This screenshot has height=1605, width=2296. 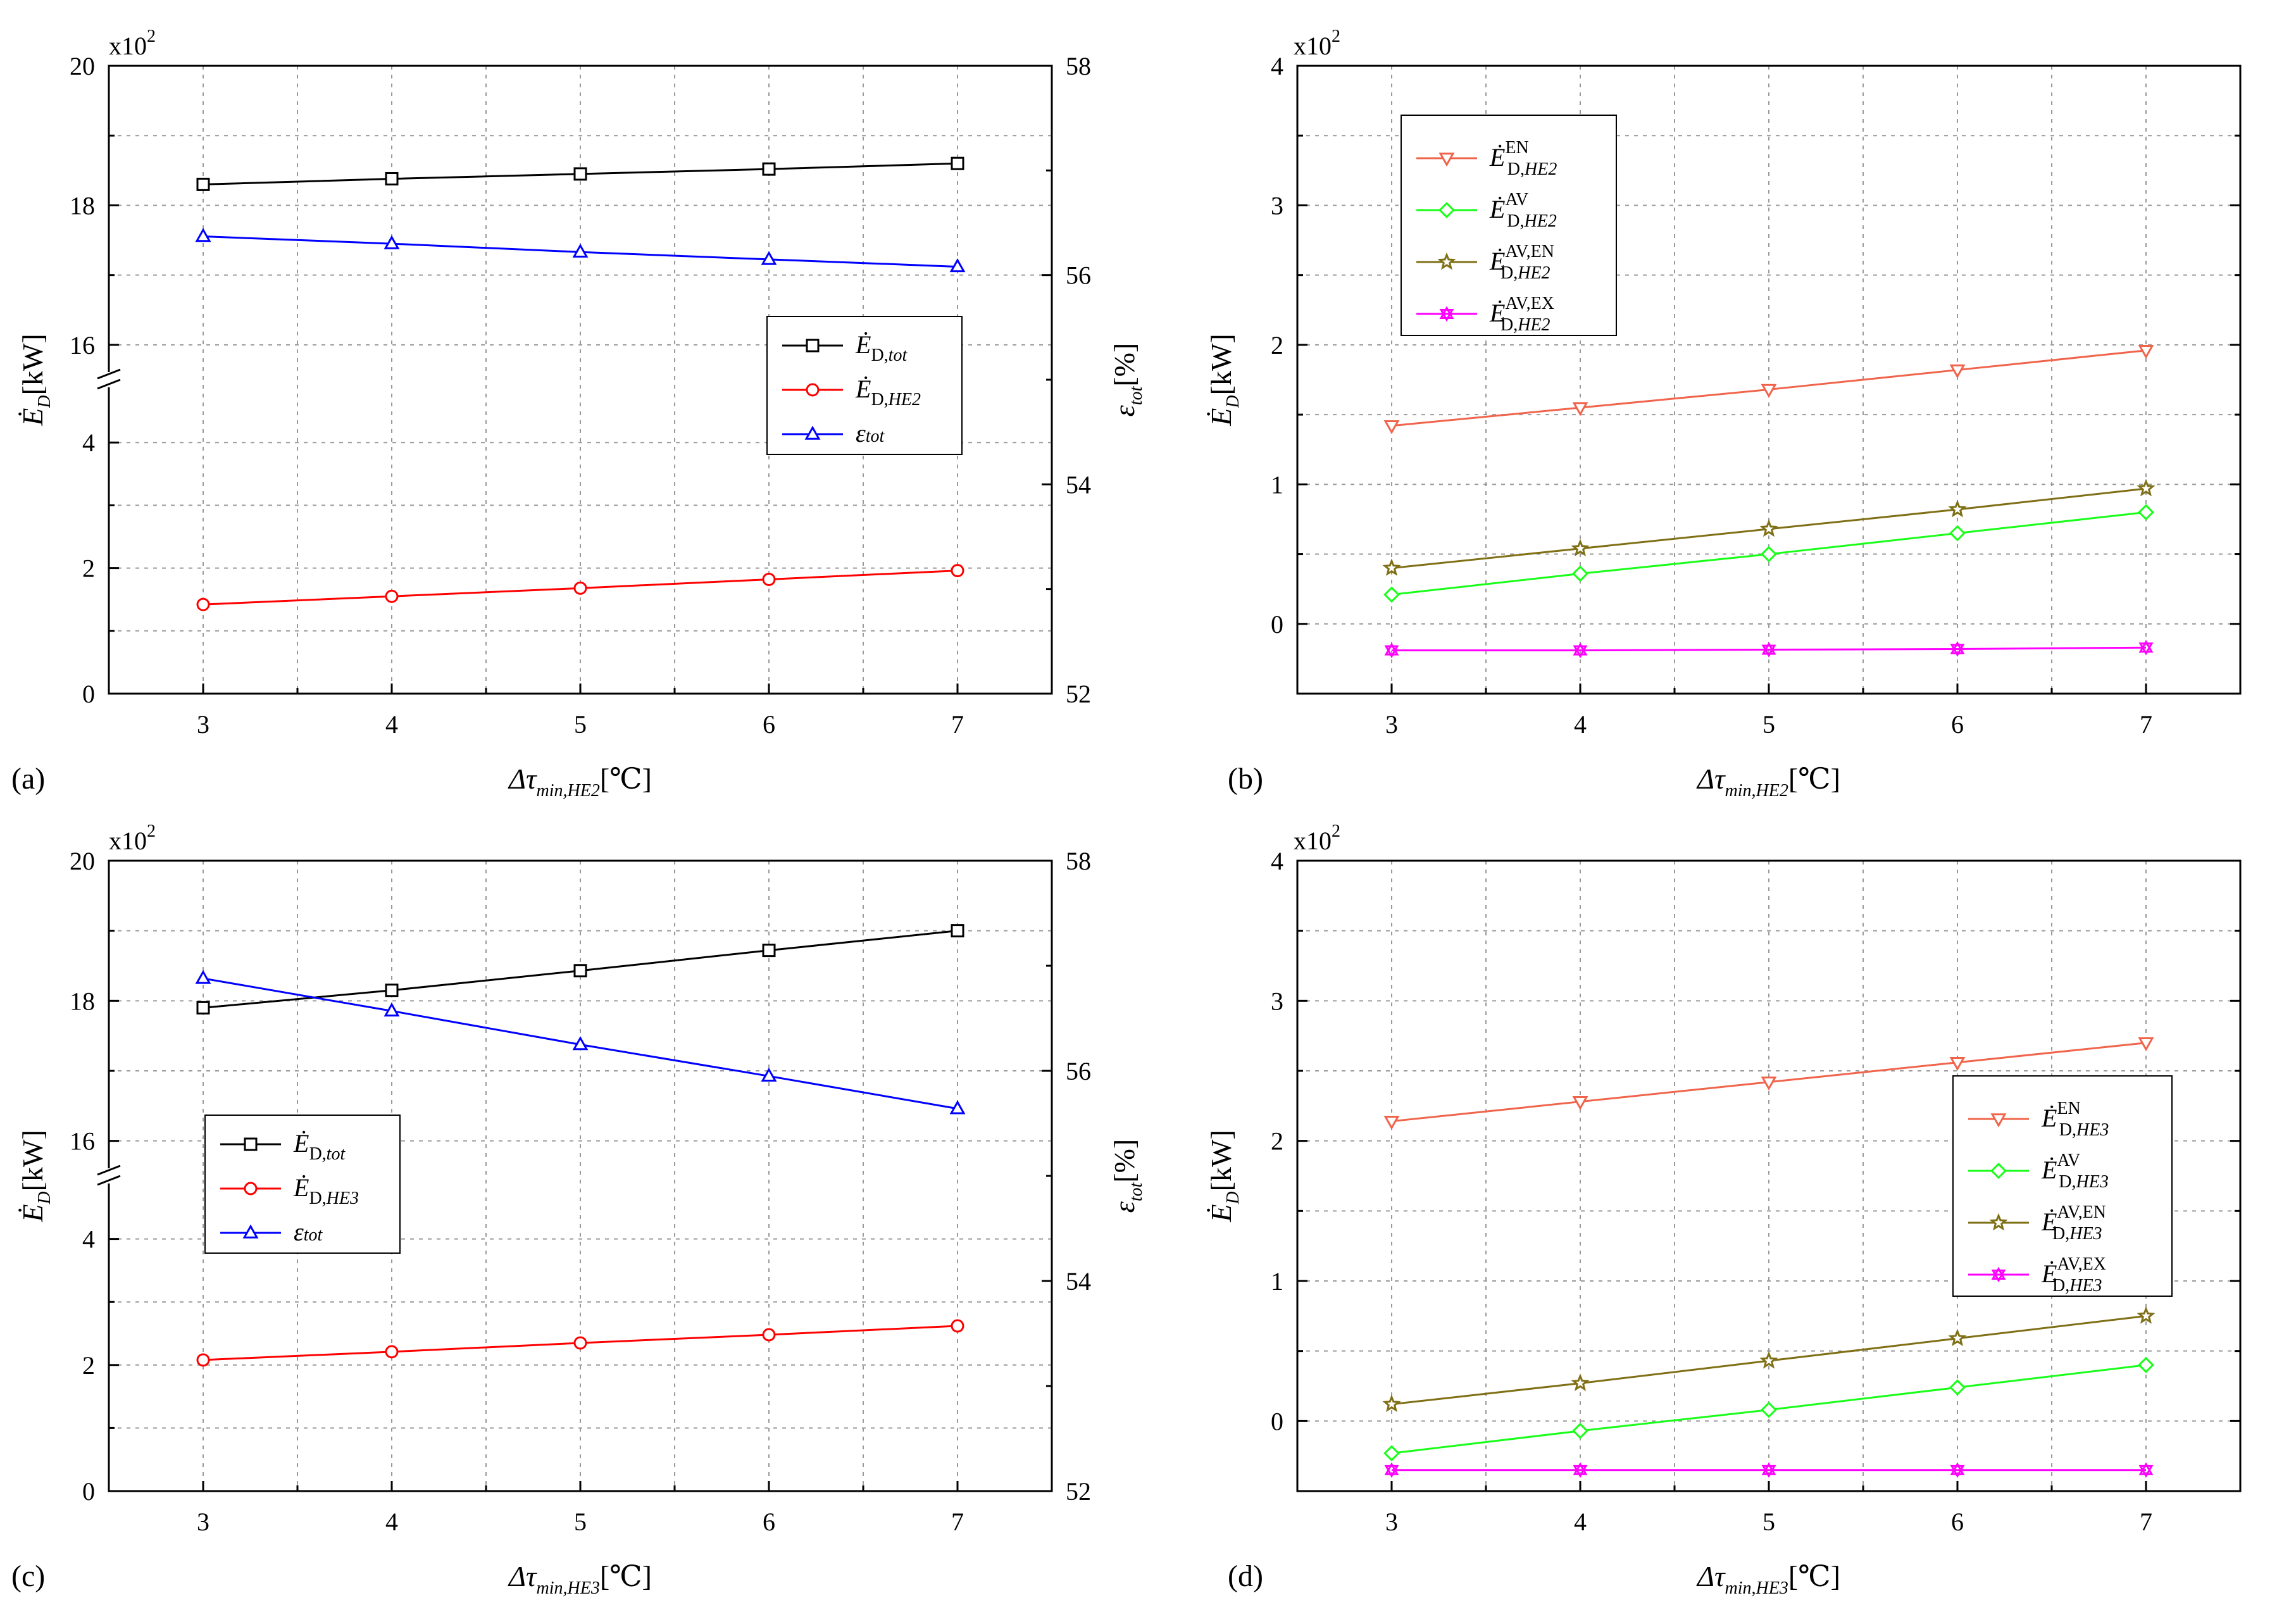 I want to click on x-tick-label: 7, so click(x=957, y=1522).